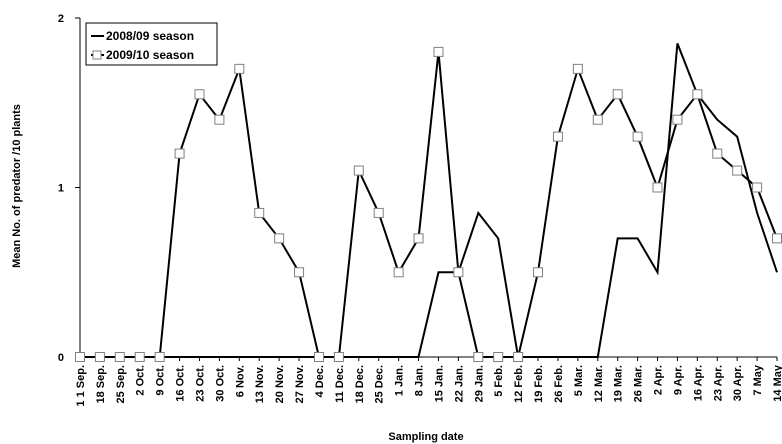  I want to click on x-tick-label: 20 Nov., so click(280, 384).